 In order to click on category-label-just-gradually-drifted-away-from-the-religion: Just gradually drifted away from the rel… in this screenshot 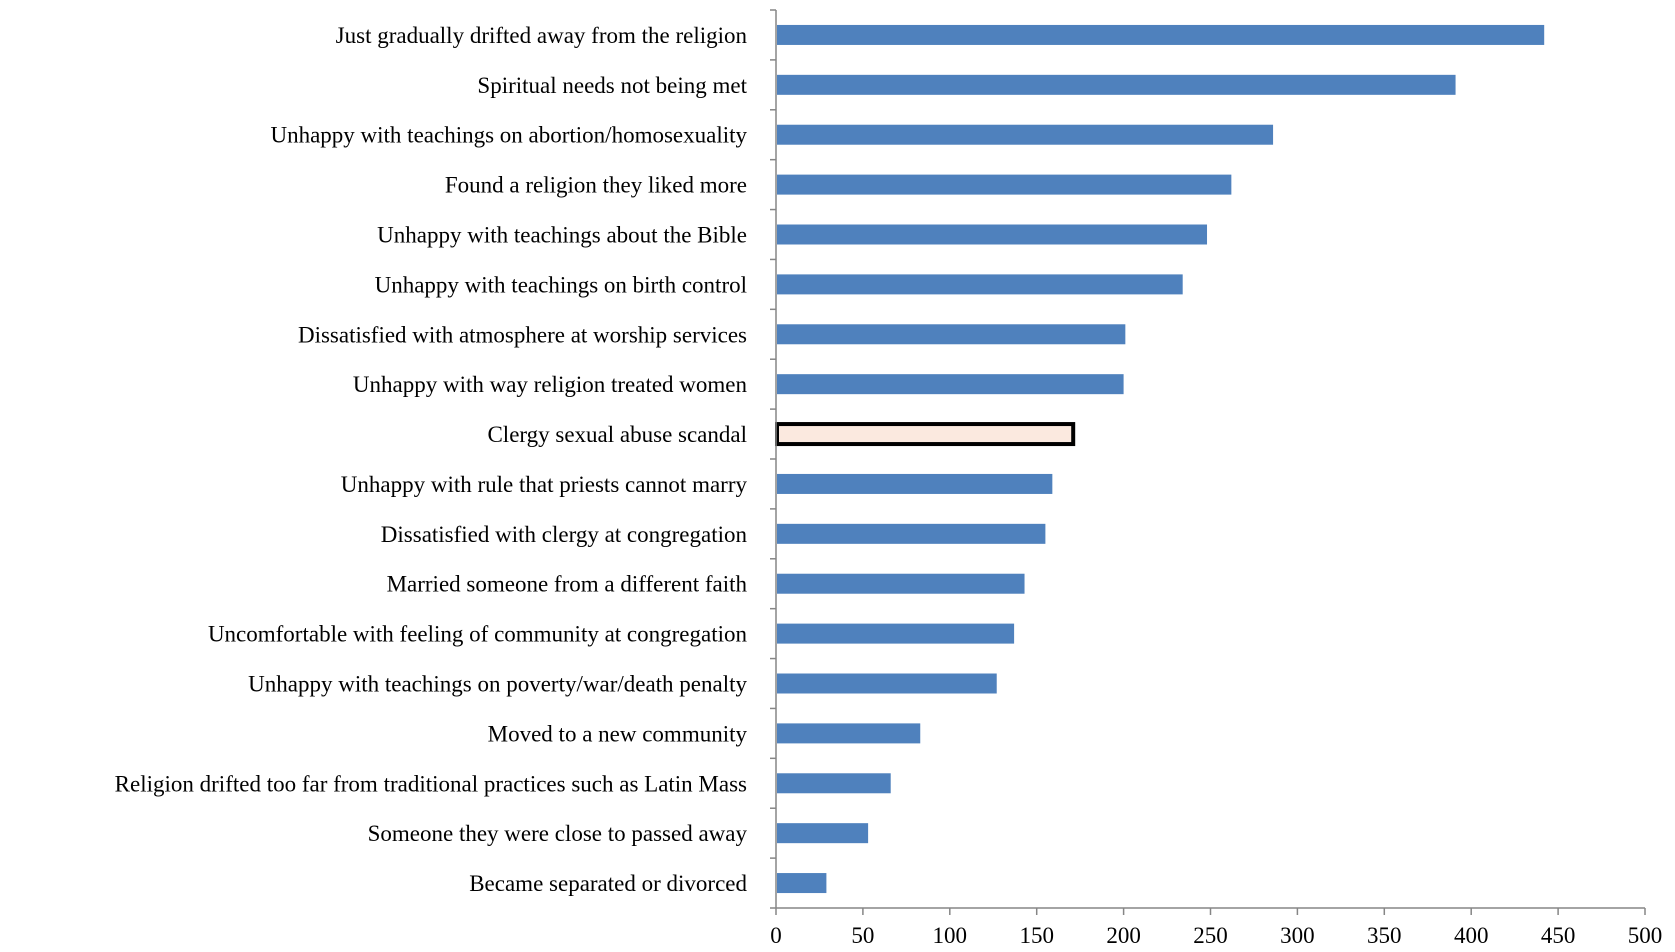, I will do `click(542, 35)`.